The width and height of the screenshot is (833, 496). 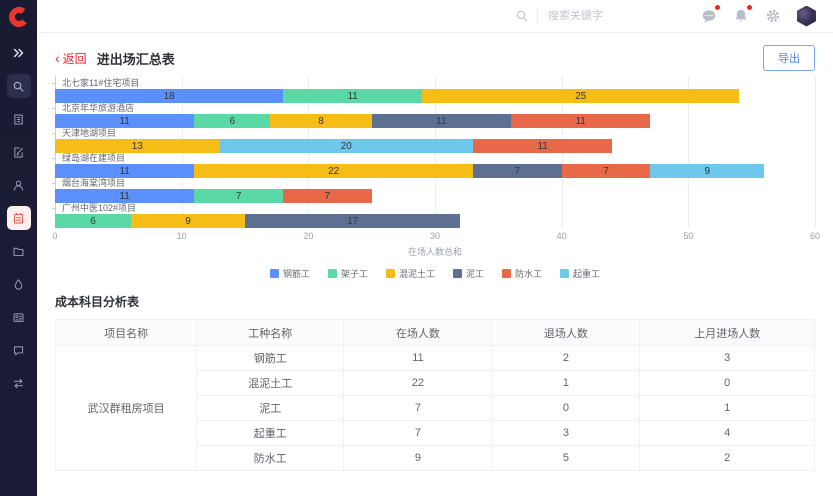 What do you see at coordinates (433, 183) in the screenshot?
I see `chart-bar-label: 烟台海棠湾项目` at bounding box center [433, 183].